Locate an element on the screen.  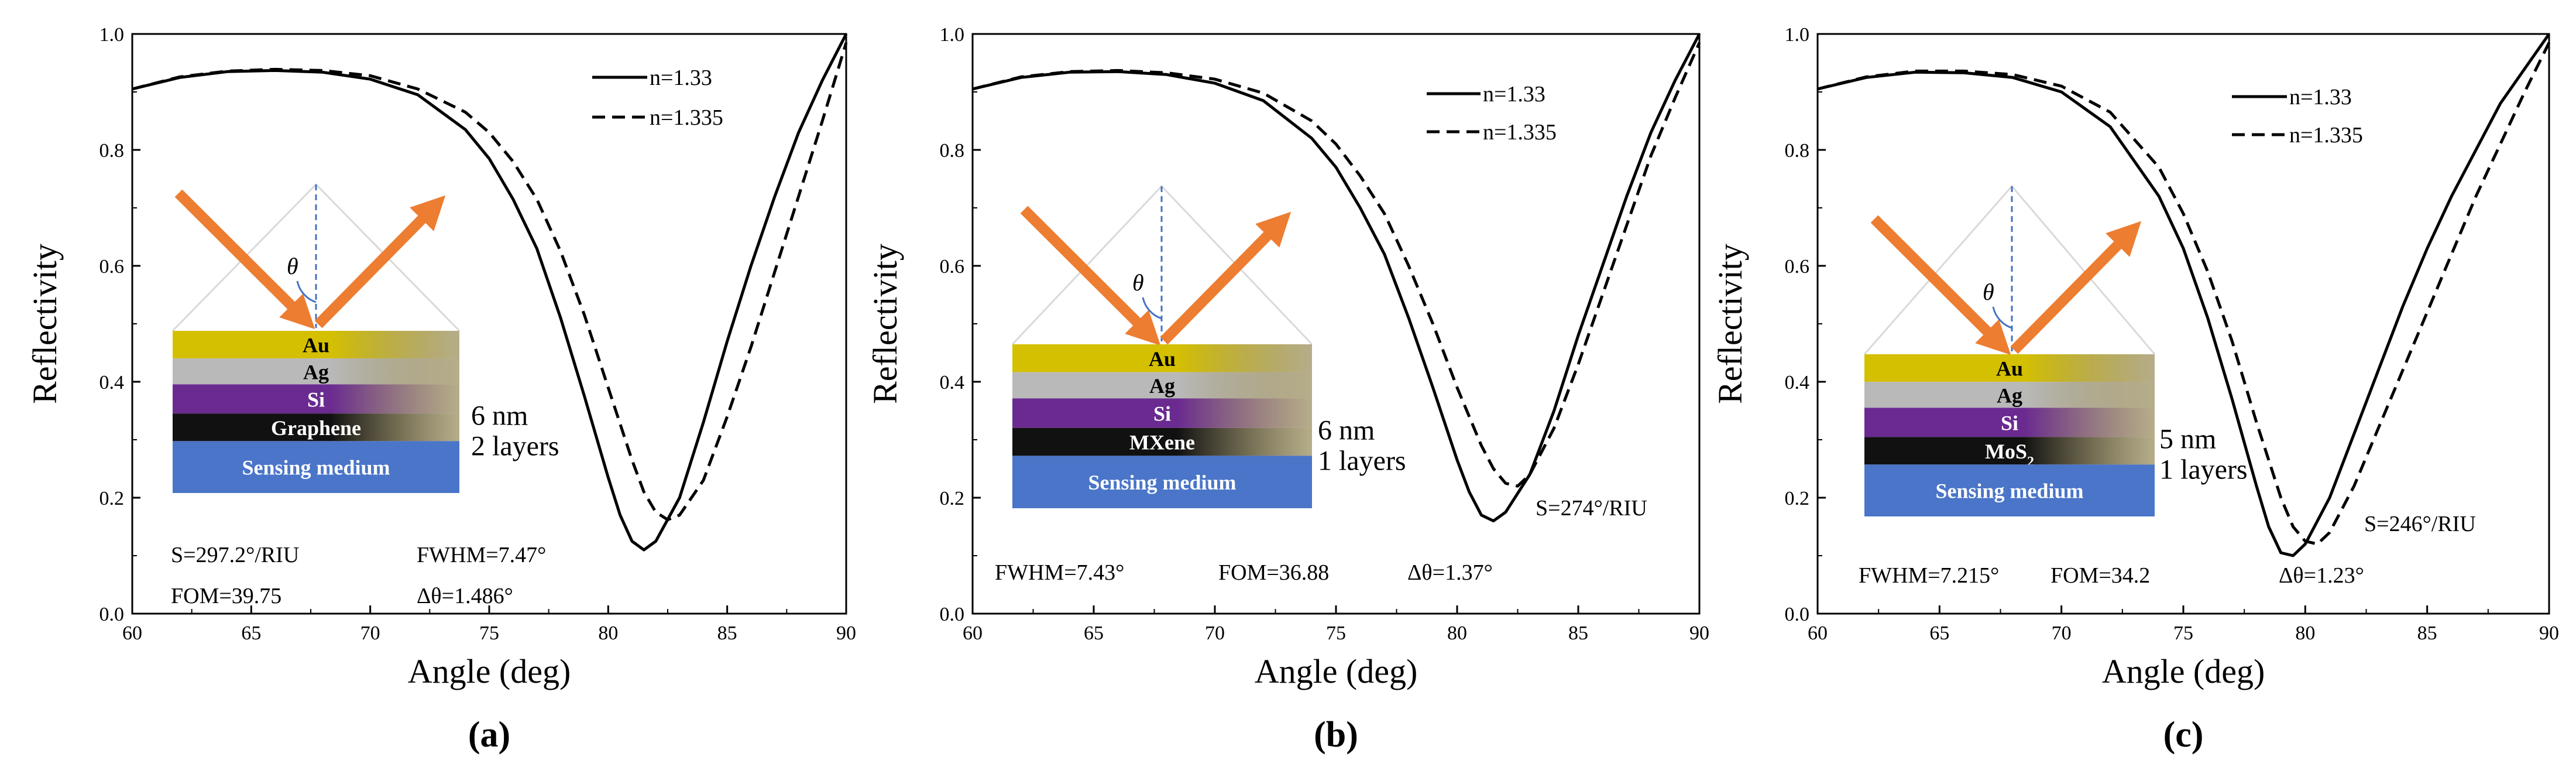
panel-label: (a) is located at coordinates (489, 735).